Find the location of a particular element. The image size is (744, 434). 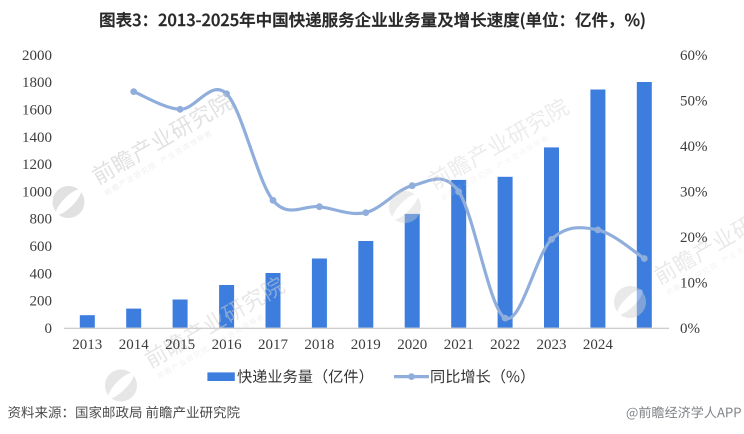

svg-text: 2016 is located at coordinates (227, 345).